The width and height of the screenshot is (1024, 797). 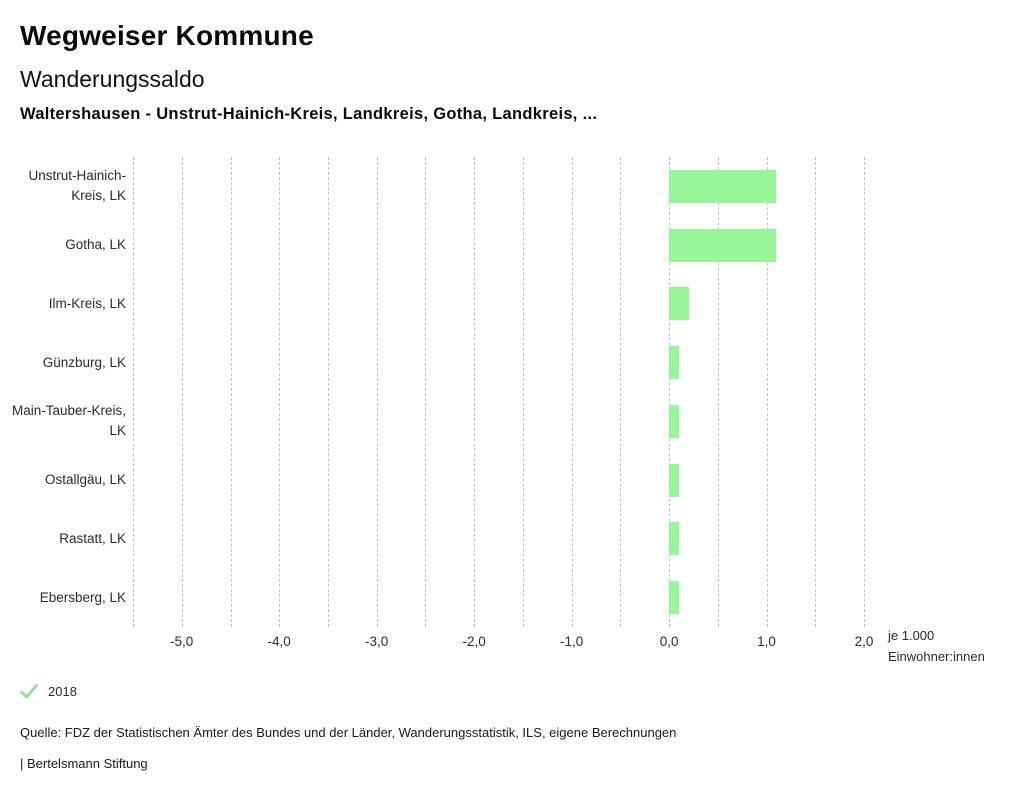 I want to click on x-axis-unit-line2: Einwohner:innen, so click(x=936, y=656).